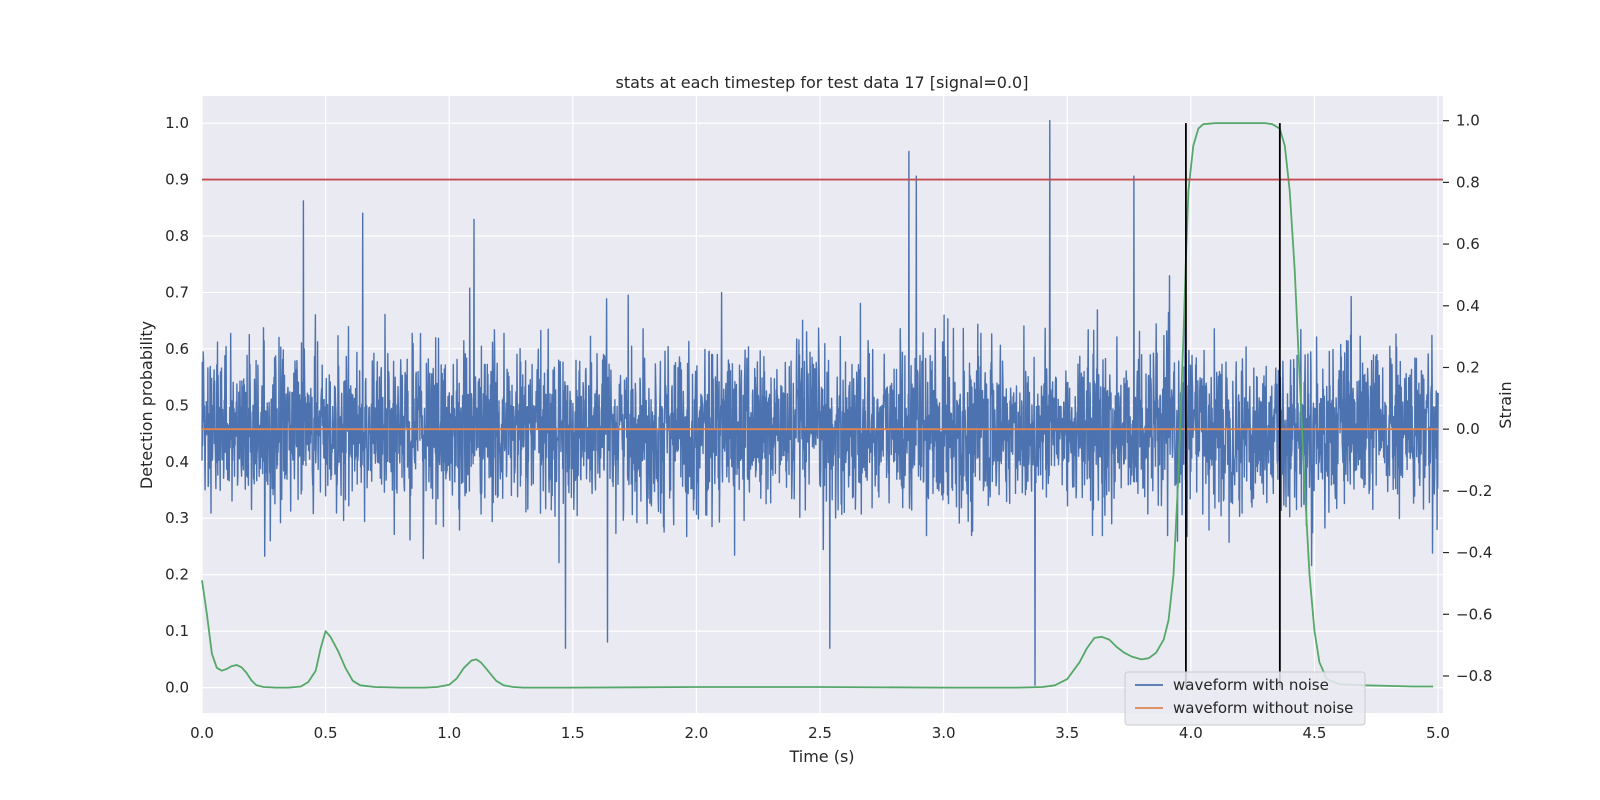 This screenshot has height=800, width=1600. Describe the element at coordinates (177, 631) in the screenshot. I see `y-tick-label: 0.1` at that location.